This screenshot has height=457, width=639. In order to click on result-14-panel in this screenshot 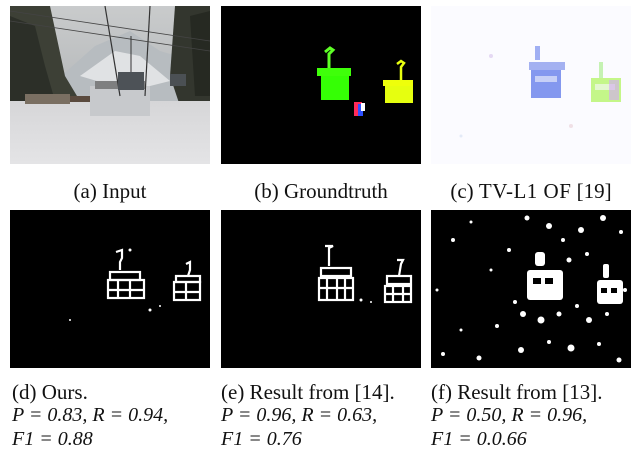, I will do `click(321, 289)`.